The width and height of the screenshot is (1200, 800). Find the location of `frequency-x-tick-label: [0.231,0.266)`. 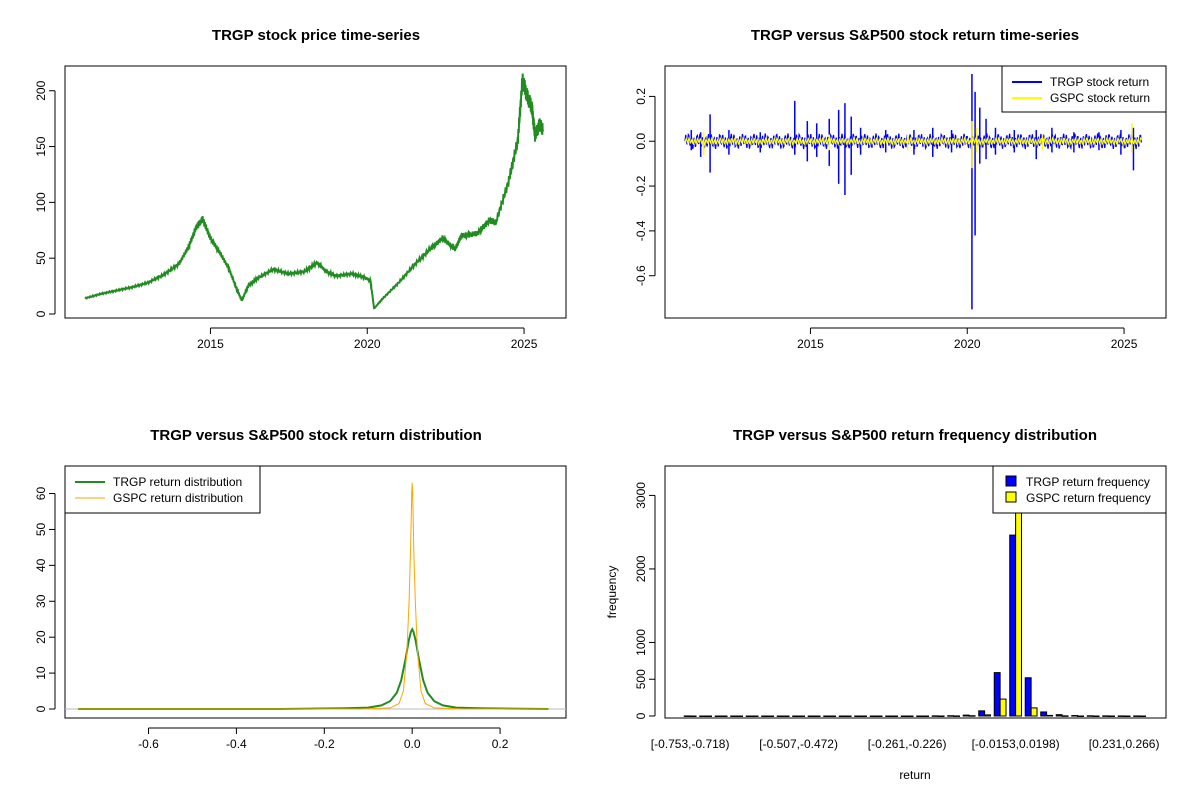

frequency-x-tick-label: [0.231,0.266) is located at coordinates (1124, 744).